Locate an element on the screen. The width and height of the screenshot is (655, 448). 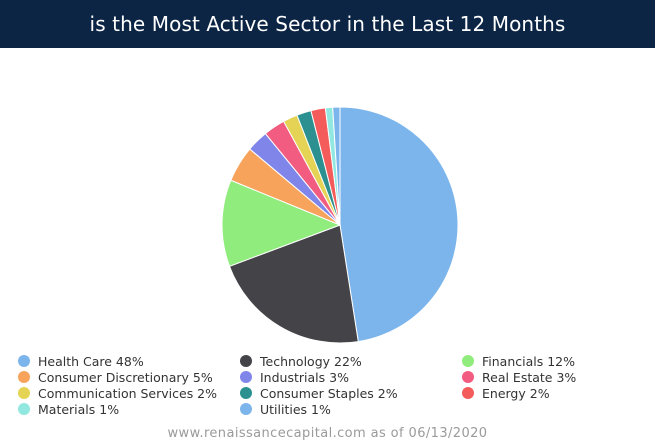
legend-label: Consumer Discretionary 5% is located at coordinates (125, 377).